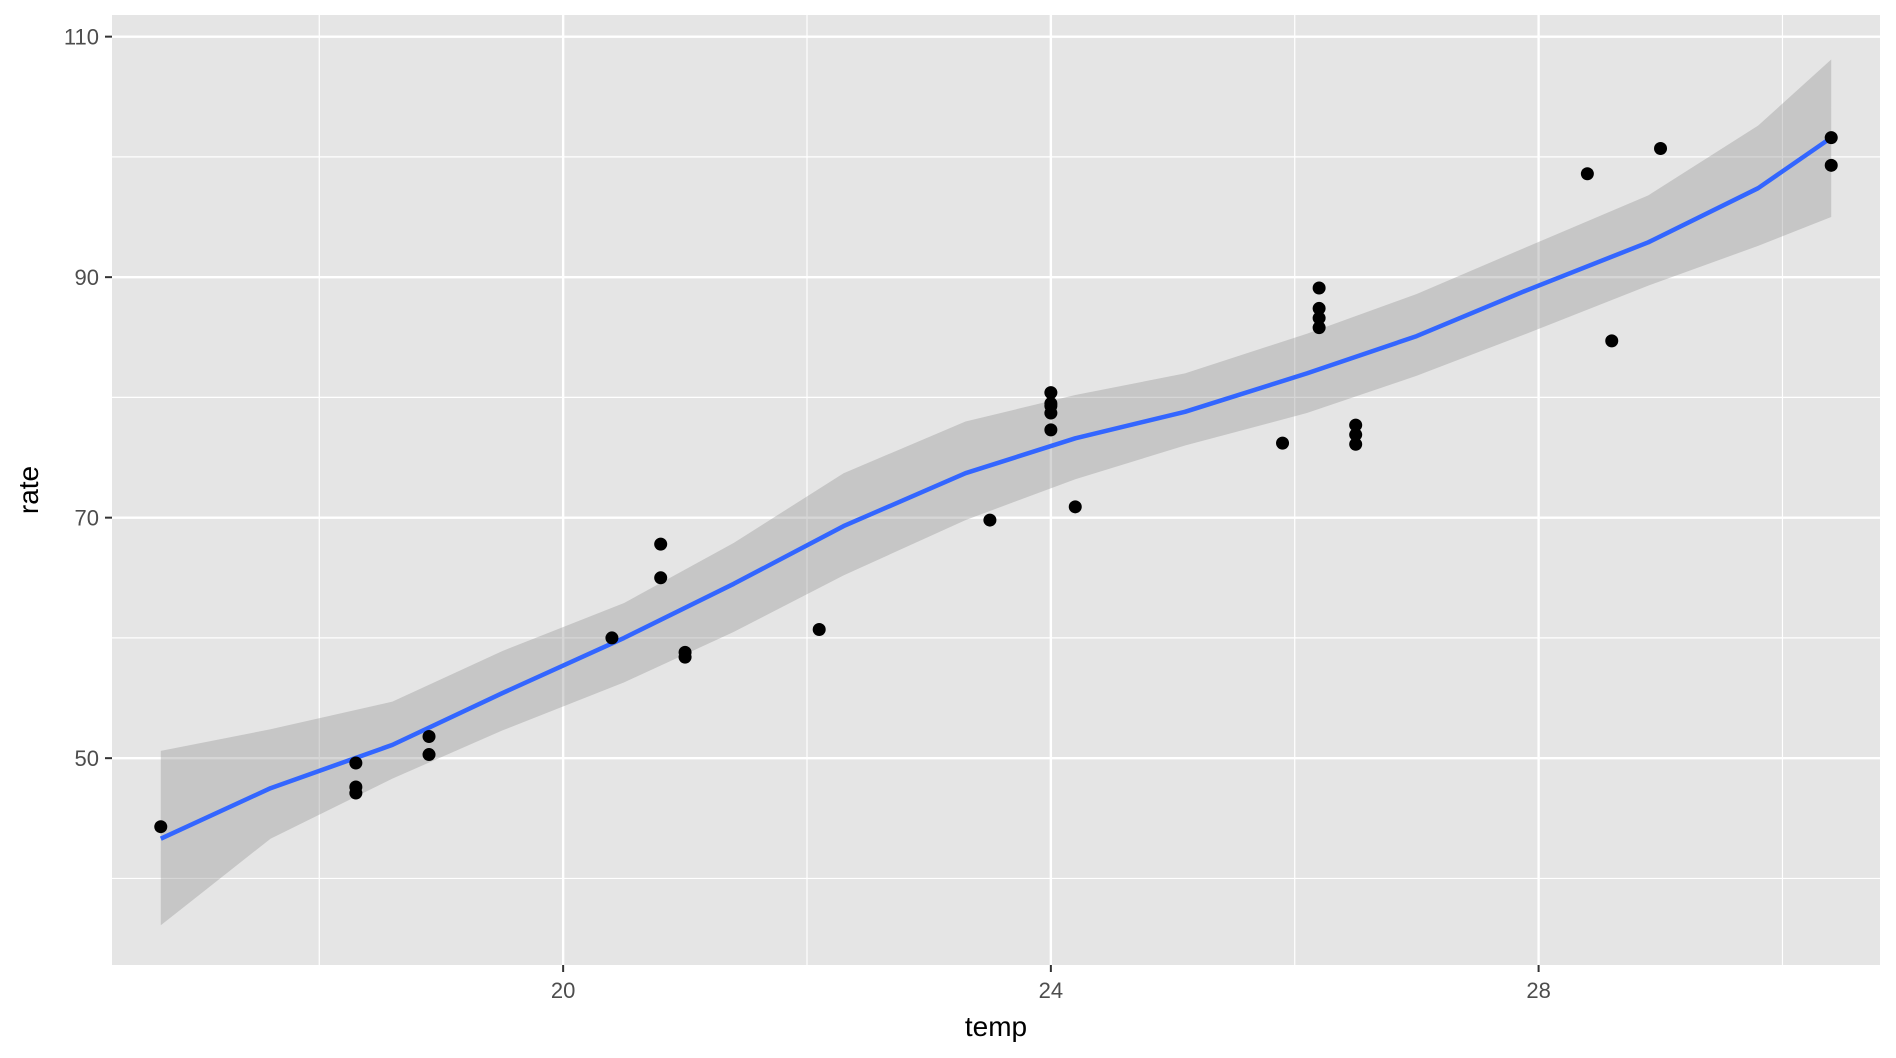  Describe the element at coordinates (996, 1026) in the screenshot. I see `x-axis-title: temp` at that location.